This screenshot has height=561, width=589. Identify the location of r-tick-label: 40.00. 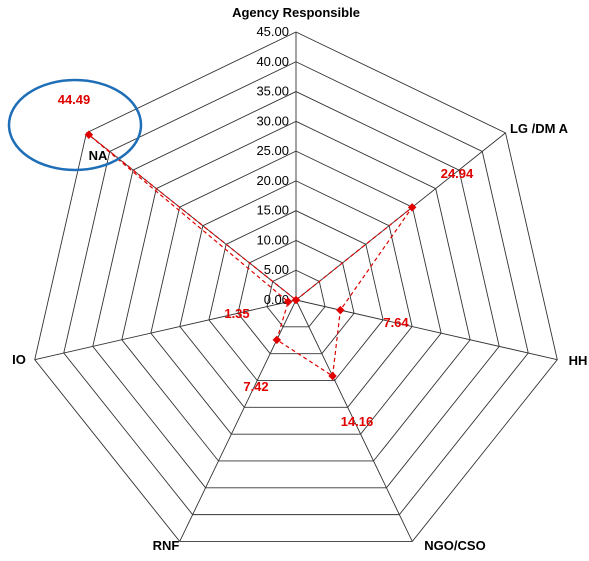
(272, 61).